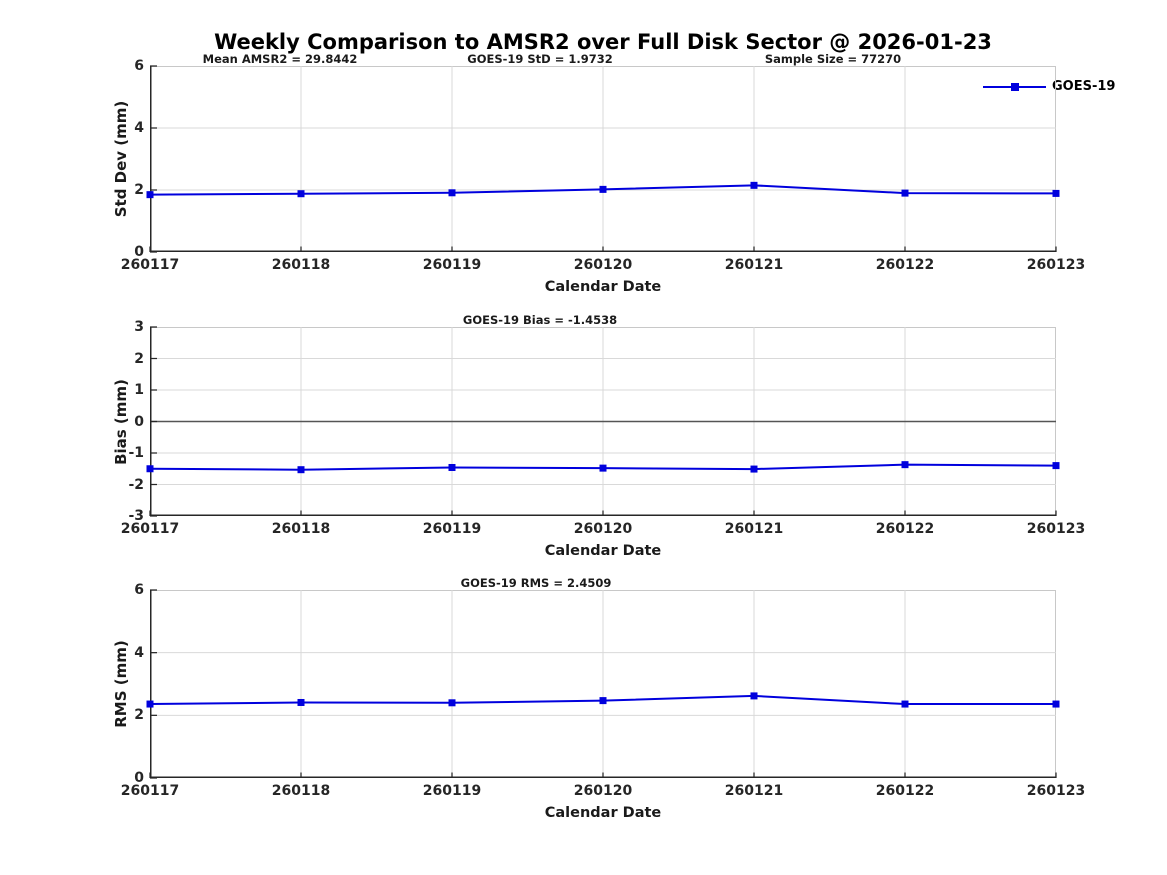 The width and height of the screenshot is (1167, 875). What do you see at coordinates (139, 390) in the screenshot?
I see `y-tick-label: 1` at bounding box center [139, 390].